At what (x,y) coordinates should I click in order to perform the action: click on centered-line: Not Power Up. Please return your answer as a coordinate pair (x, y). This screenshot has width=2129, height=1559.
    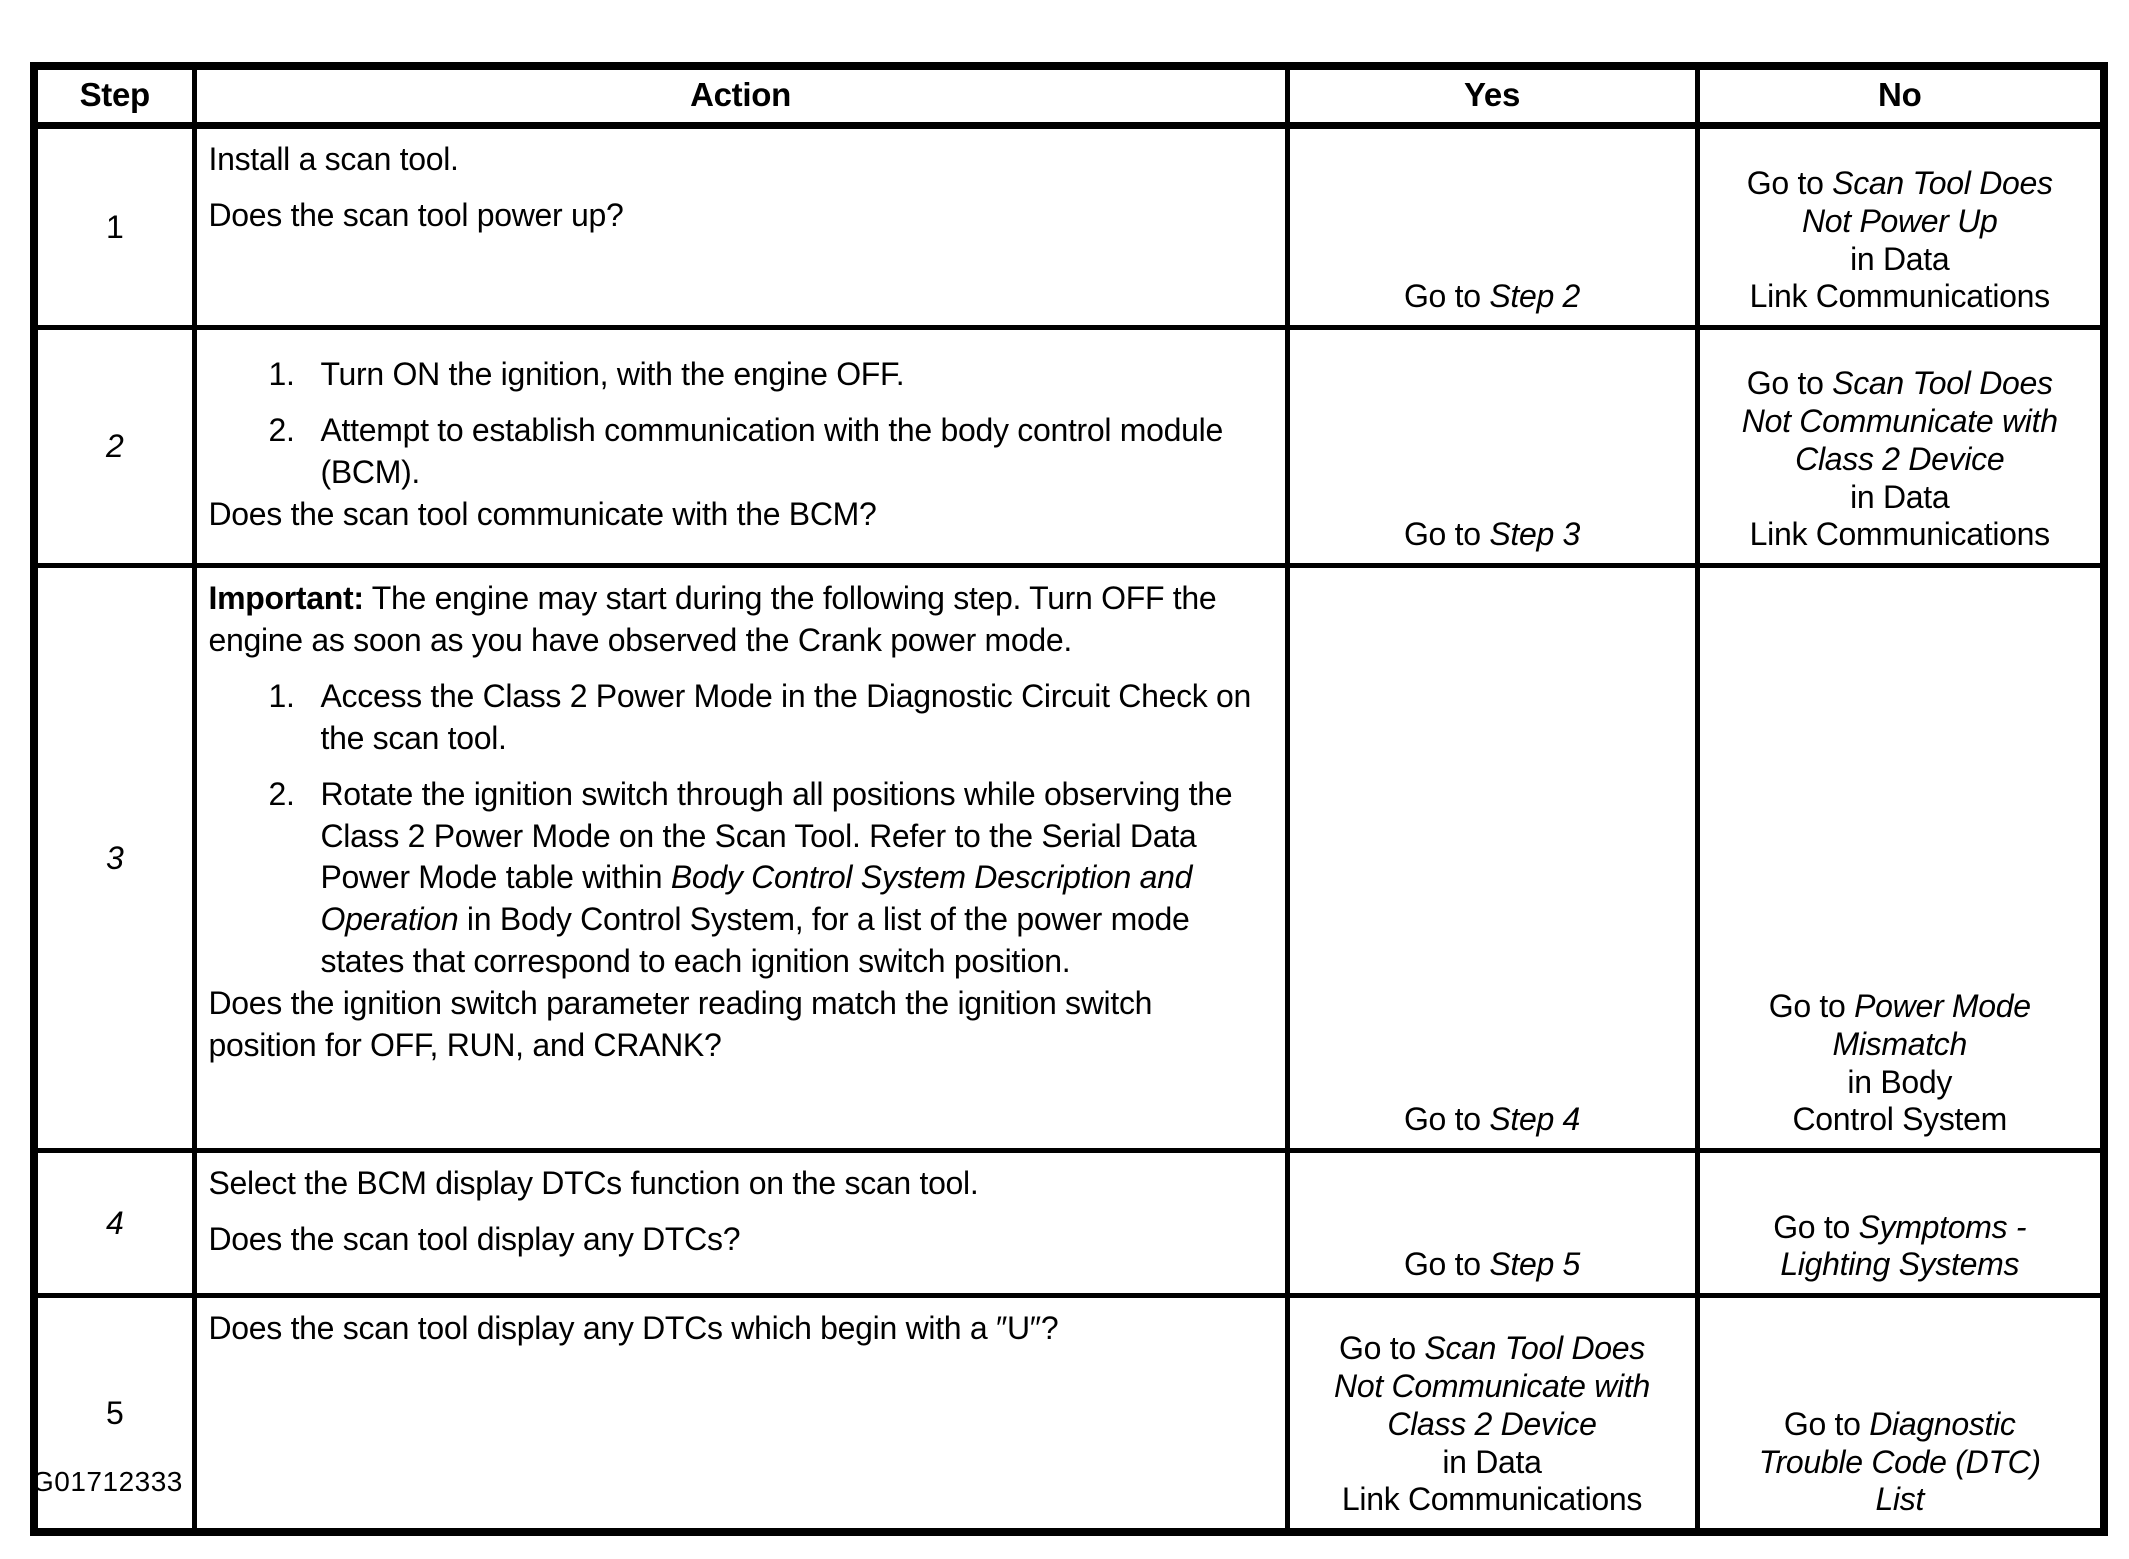
    Looking at the image, I should click on (1900, 222).